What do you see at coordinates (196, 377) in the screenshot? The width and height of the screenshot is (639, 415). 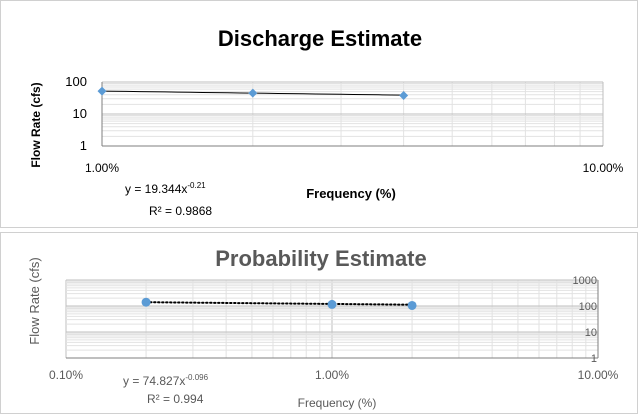 I see `equation-exponent: -0.096` at bounding box center [196, 377].